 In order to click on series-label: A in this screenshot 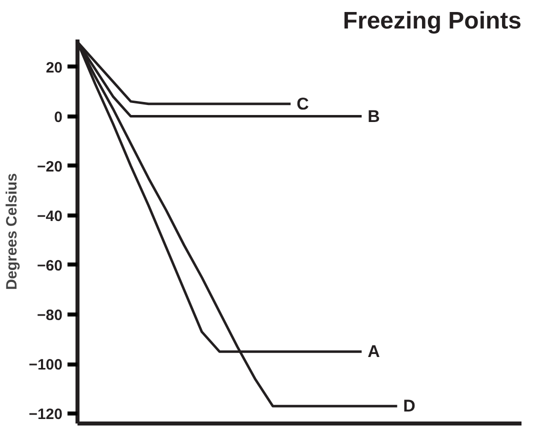, I will do `click(374, 352)`.